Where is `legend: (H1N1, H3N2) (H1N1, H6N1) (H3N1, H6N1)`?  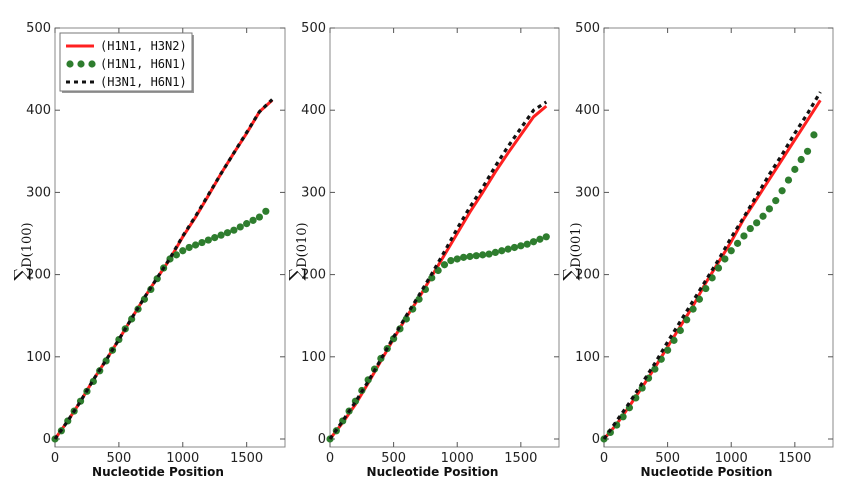 legend: (H1N1, H3N2) (H1N1, H6N1) (H3N1, H6N1) is located at coordinates (126, 62).